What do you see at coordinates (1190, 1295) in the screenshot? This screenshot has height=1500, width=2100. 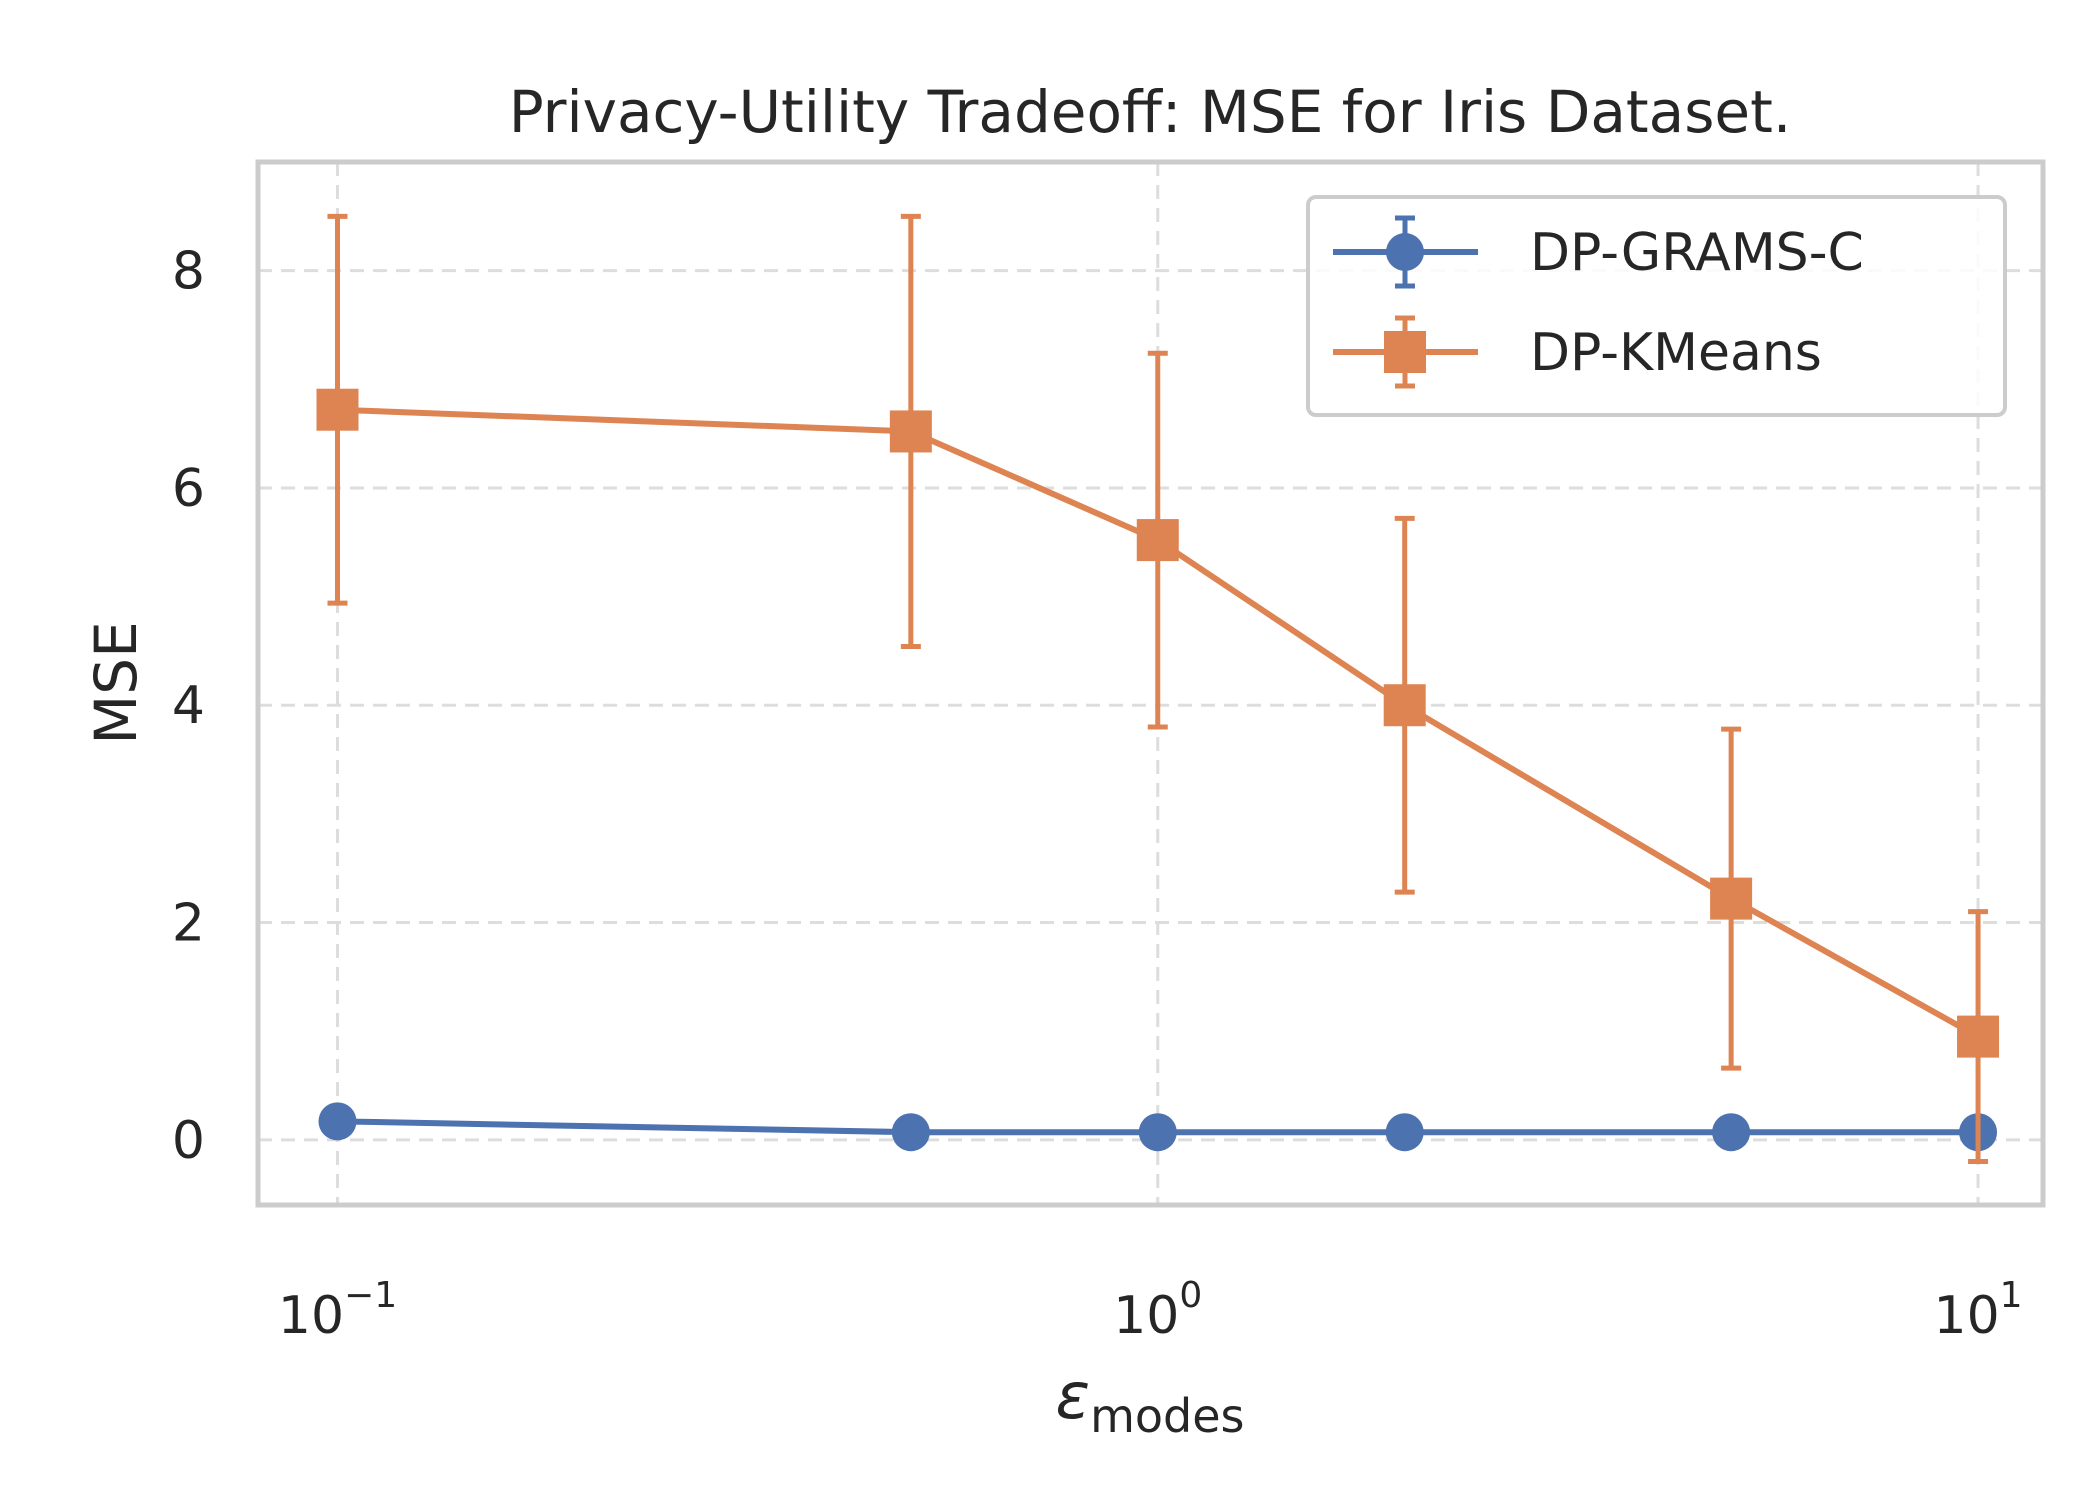 I see `x-tick-exponent: 0` at bounding box center [1190, 1295].